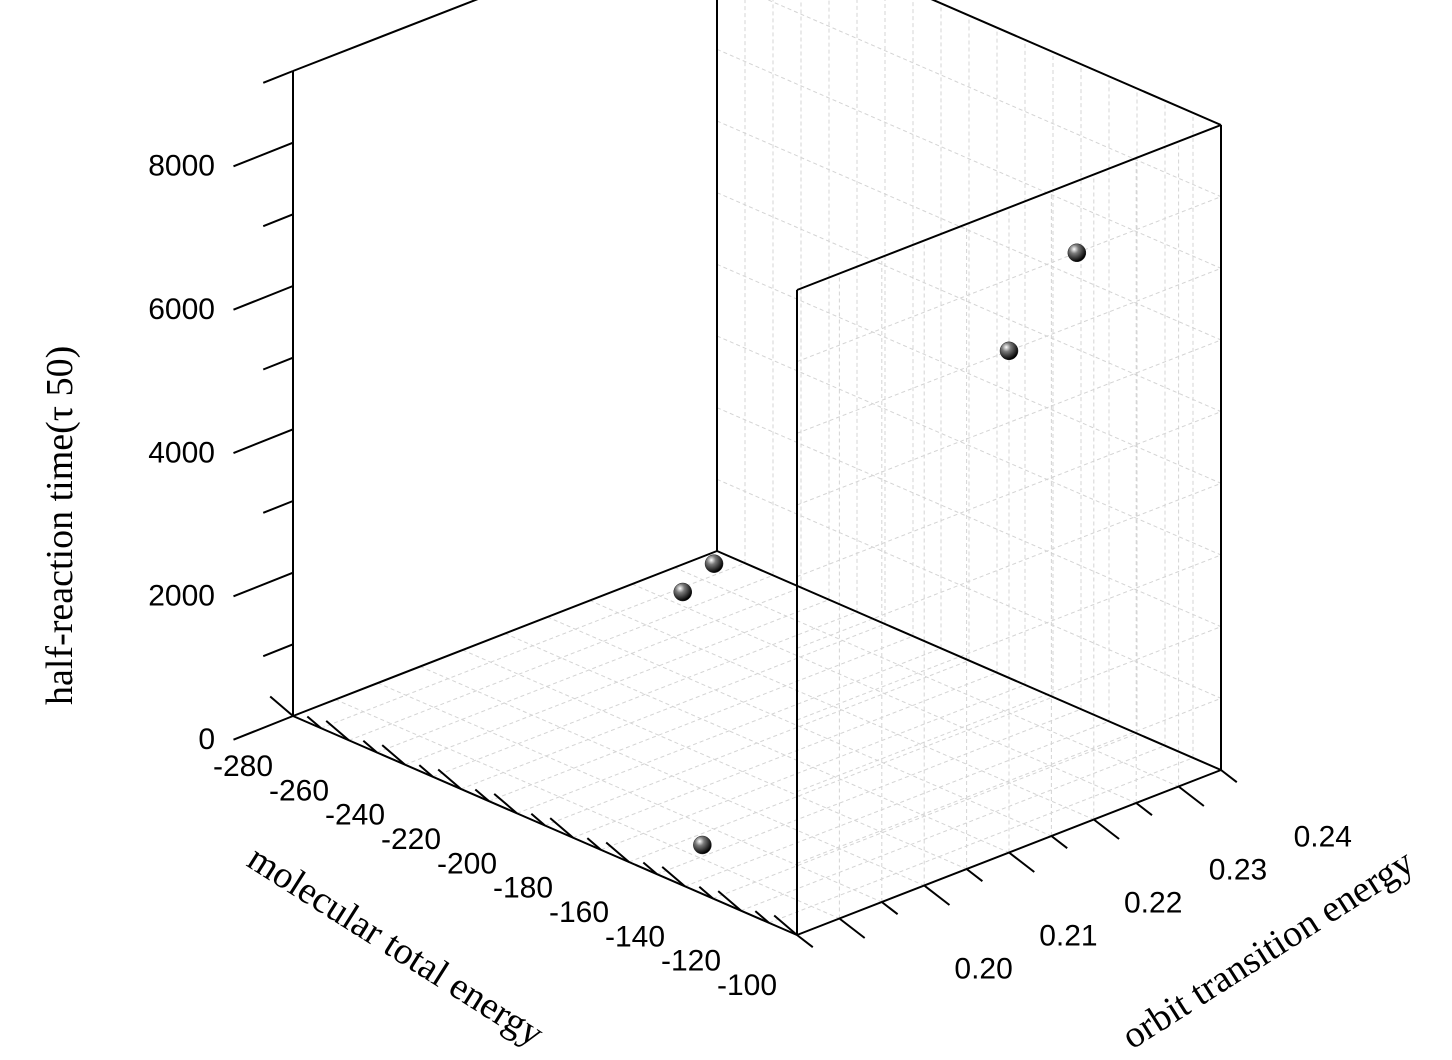  Describe the element at coordinates (1238, 870) in the screenshot. I see `y-tick-label: 0.23` at that location.